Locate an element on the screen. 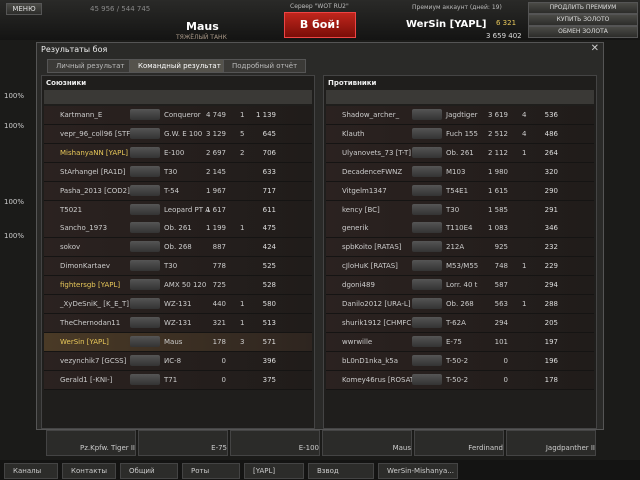 The width and height of the screenshot is (640, 480). tank-name: 212A is located at coordinates (455, 247).